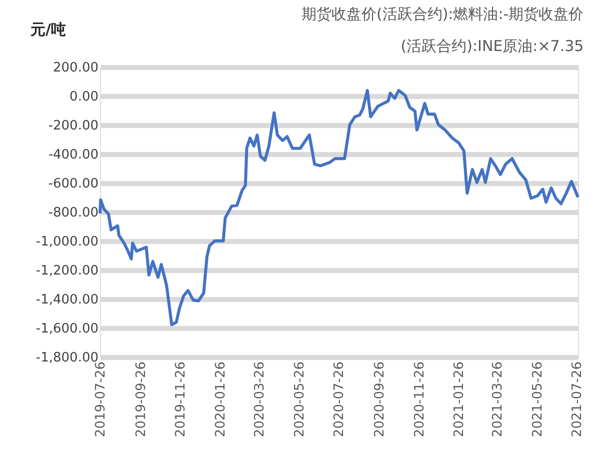 The image size is (604, 457). What do you see at coordinates (75, 68) in the screenshot?
I see `y-tick-label: 200.00` at bounding box center [75, 68].